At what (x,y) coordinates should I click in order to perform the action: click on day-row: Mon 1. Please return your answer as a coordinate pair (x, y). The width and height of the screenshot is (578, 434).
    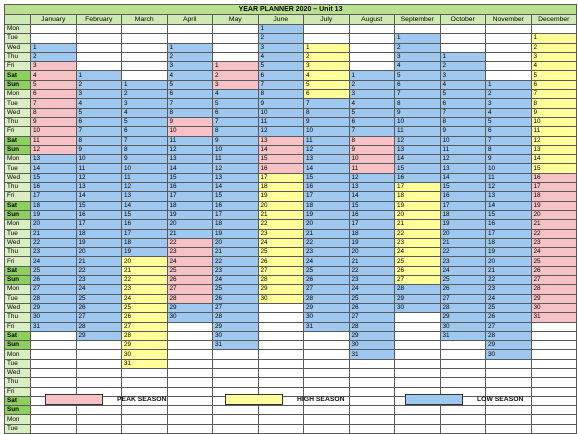
    Looking at the image, I should click on (291, 29).